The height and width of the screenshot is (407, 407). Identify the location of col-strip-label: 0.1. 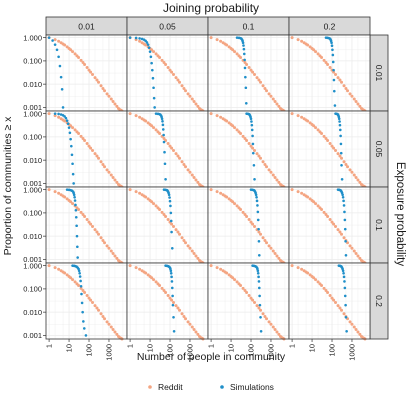
(249, 27).